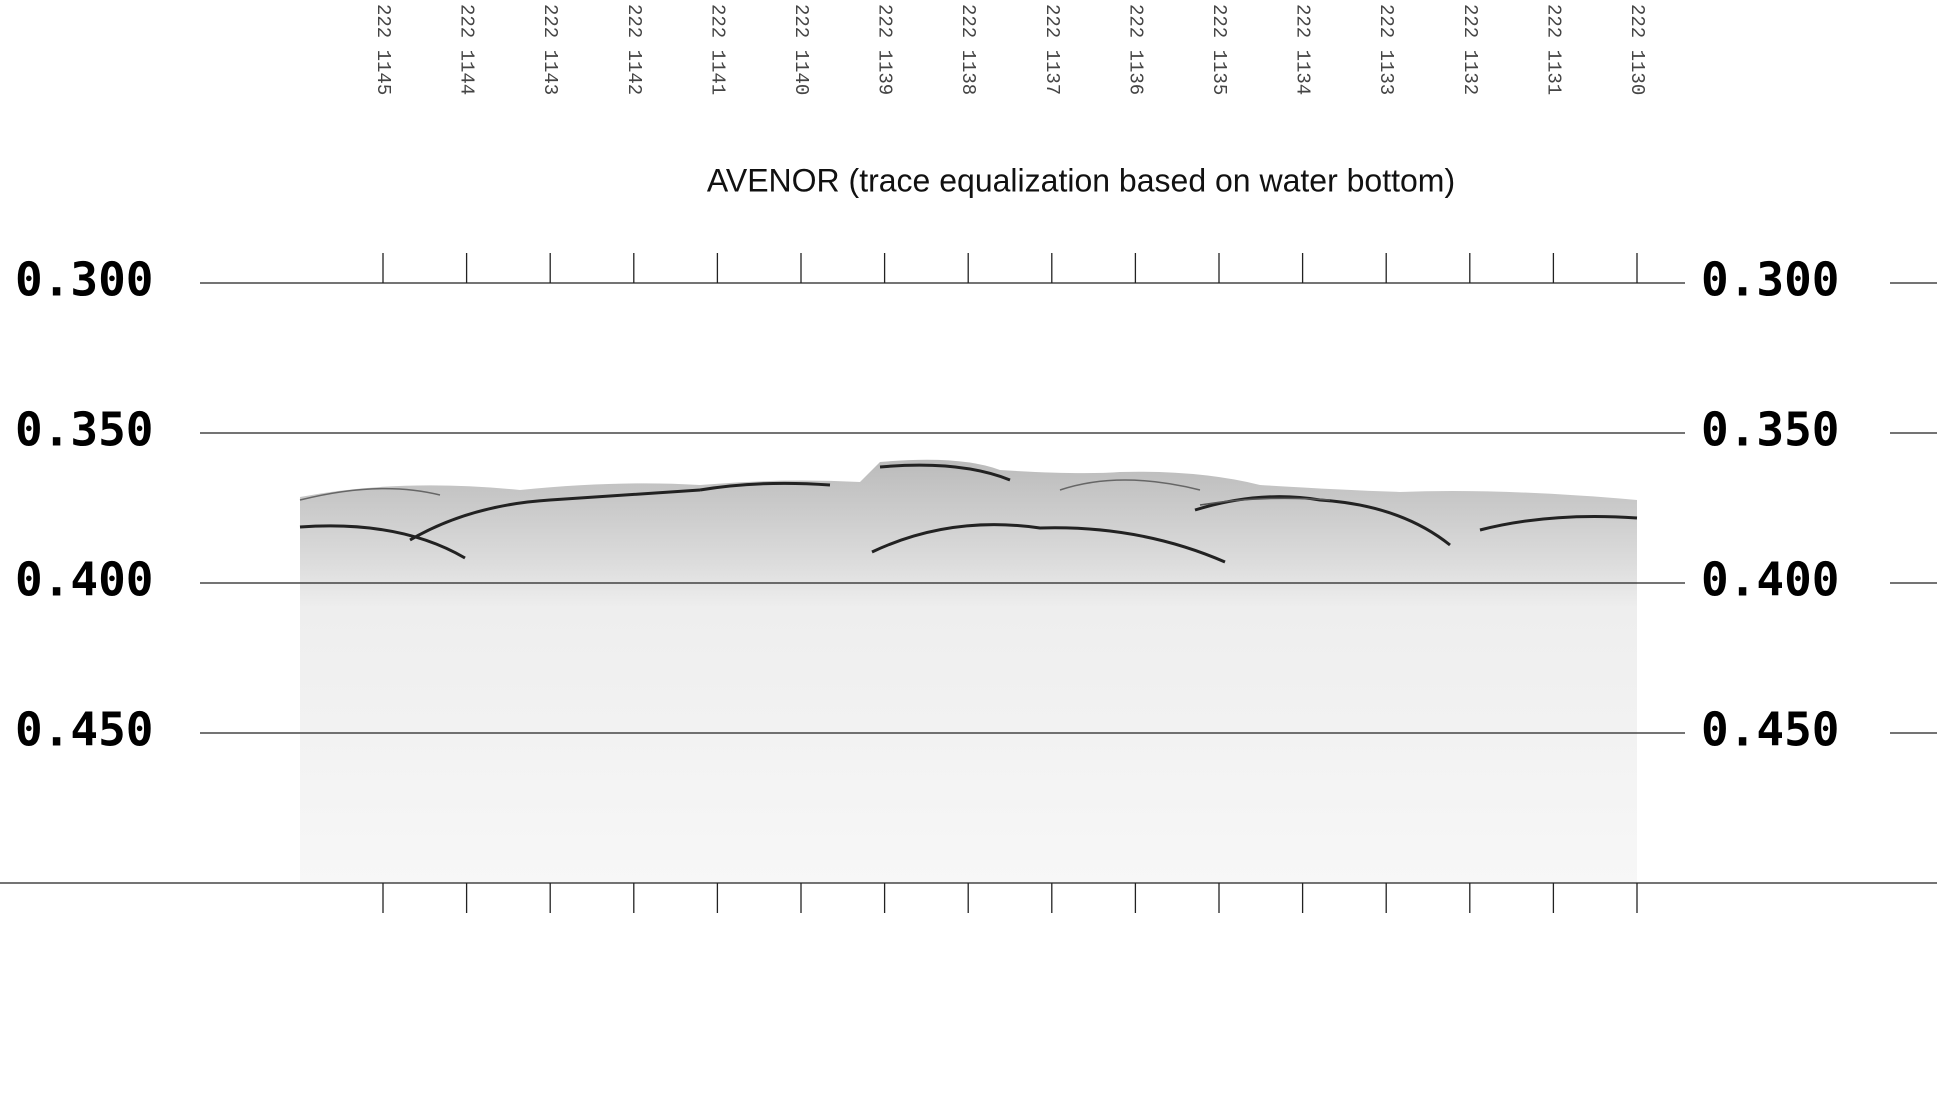 The image size is (1937, 1120). I want to click on y-tick-label-right: 0.300, so click(1770, 280).